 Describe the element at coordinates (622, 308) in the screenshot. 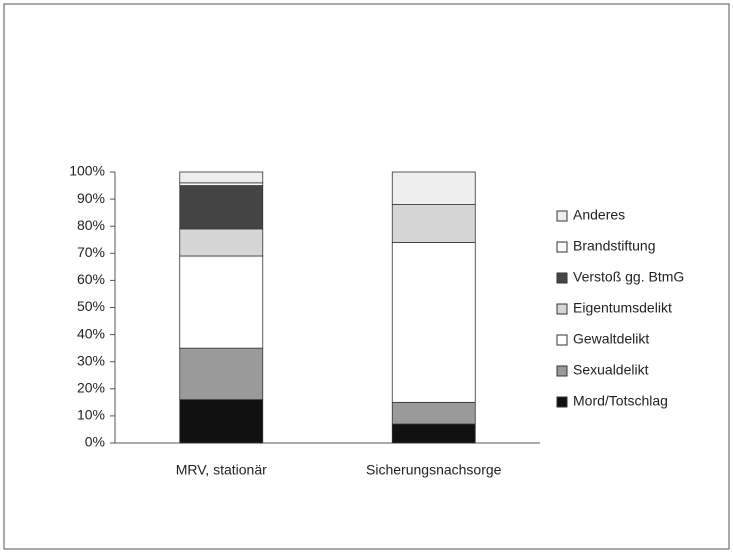

I see `legend-label: Eigentumsdelikt` at that location.